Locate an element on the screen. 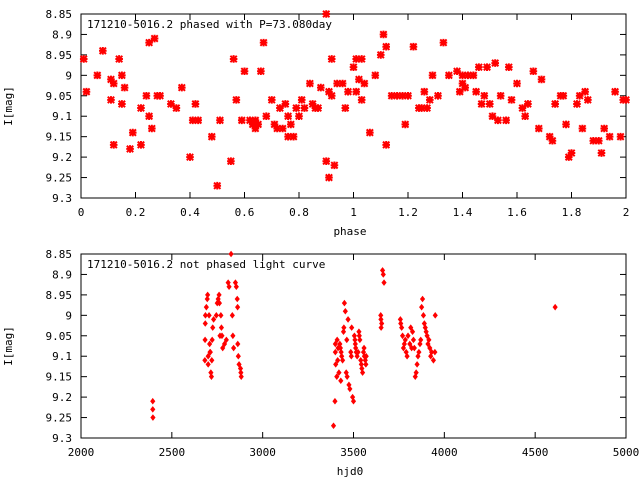 Image resolution: width=640 pixels, height=480 pixels. unphased-x-tick-label: 5000 is located at coordinates (626, 452).